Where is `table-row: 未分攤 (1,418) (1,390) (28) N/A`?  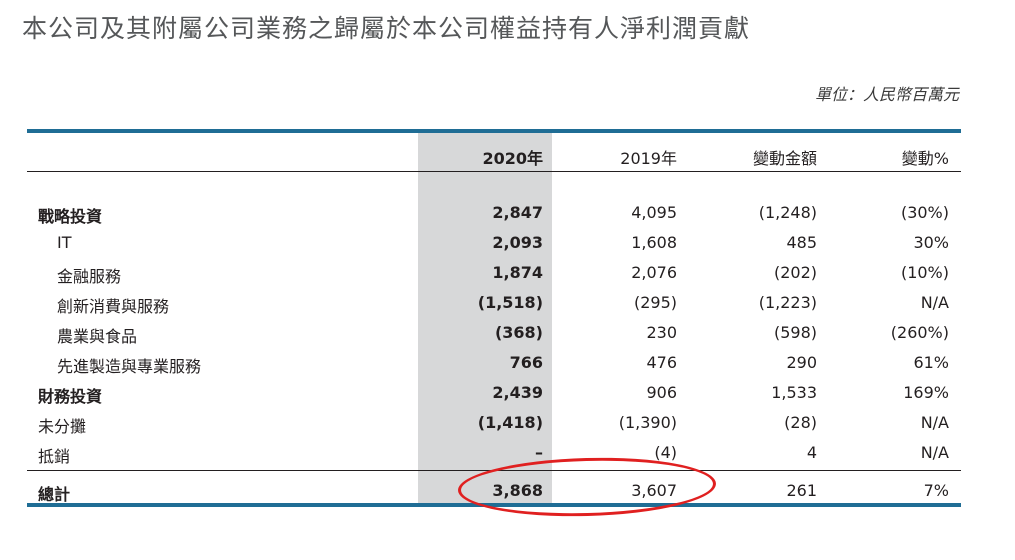
table-row: 未分攤 (1,418) (1,390) (28) N/A is located at coordinates (507, 428).